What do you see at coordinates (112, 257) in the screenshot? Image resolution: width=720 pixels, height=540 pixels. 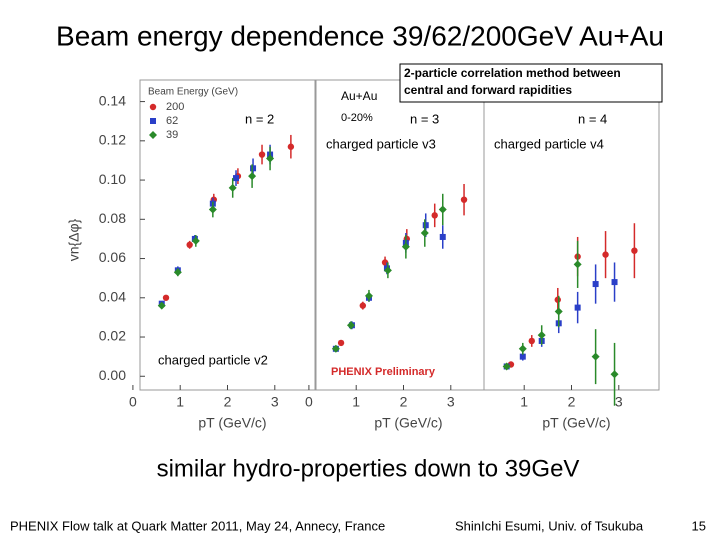 I see `y-tick-label: 0.06` at bounding box center [112, 257].